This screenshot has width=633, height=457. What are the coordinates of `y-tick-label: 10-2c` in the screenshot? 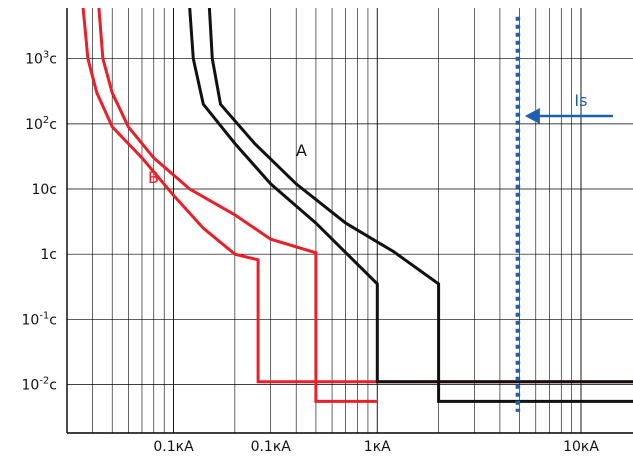 It's located at (39, 384).